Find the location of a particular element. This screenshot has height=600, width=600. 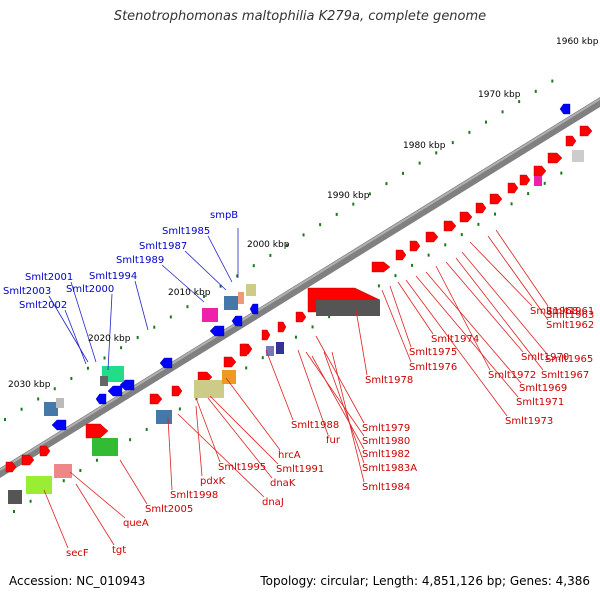

gene-label: Smlt1989 is located at coordinates (140, 260).